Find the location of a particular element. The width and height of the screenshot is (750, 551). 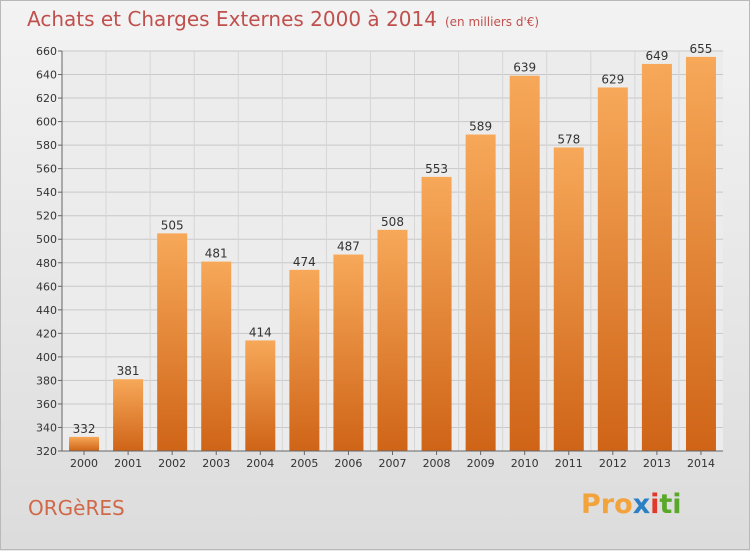

y-tick-label: 620 is located at coordinates (46, 98).